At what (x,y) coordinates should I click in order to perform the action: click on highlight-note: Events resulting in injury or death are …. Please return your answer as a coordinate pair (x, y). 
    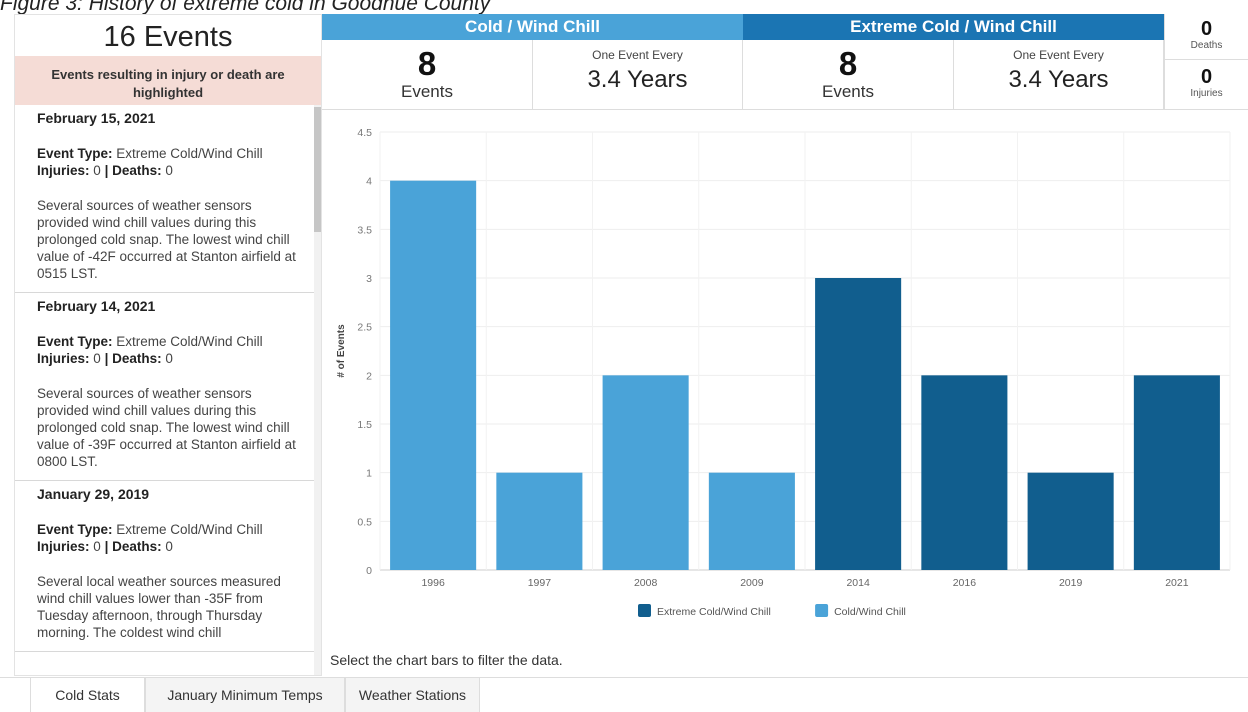
    Looking at the image, I should click on (168, 80).